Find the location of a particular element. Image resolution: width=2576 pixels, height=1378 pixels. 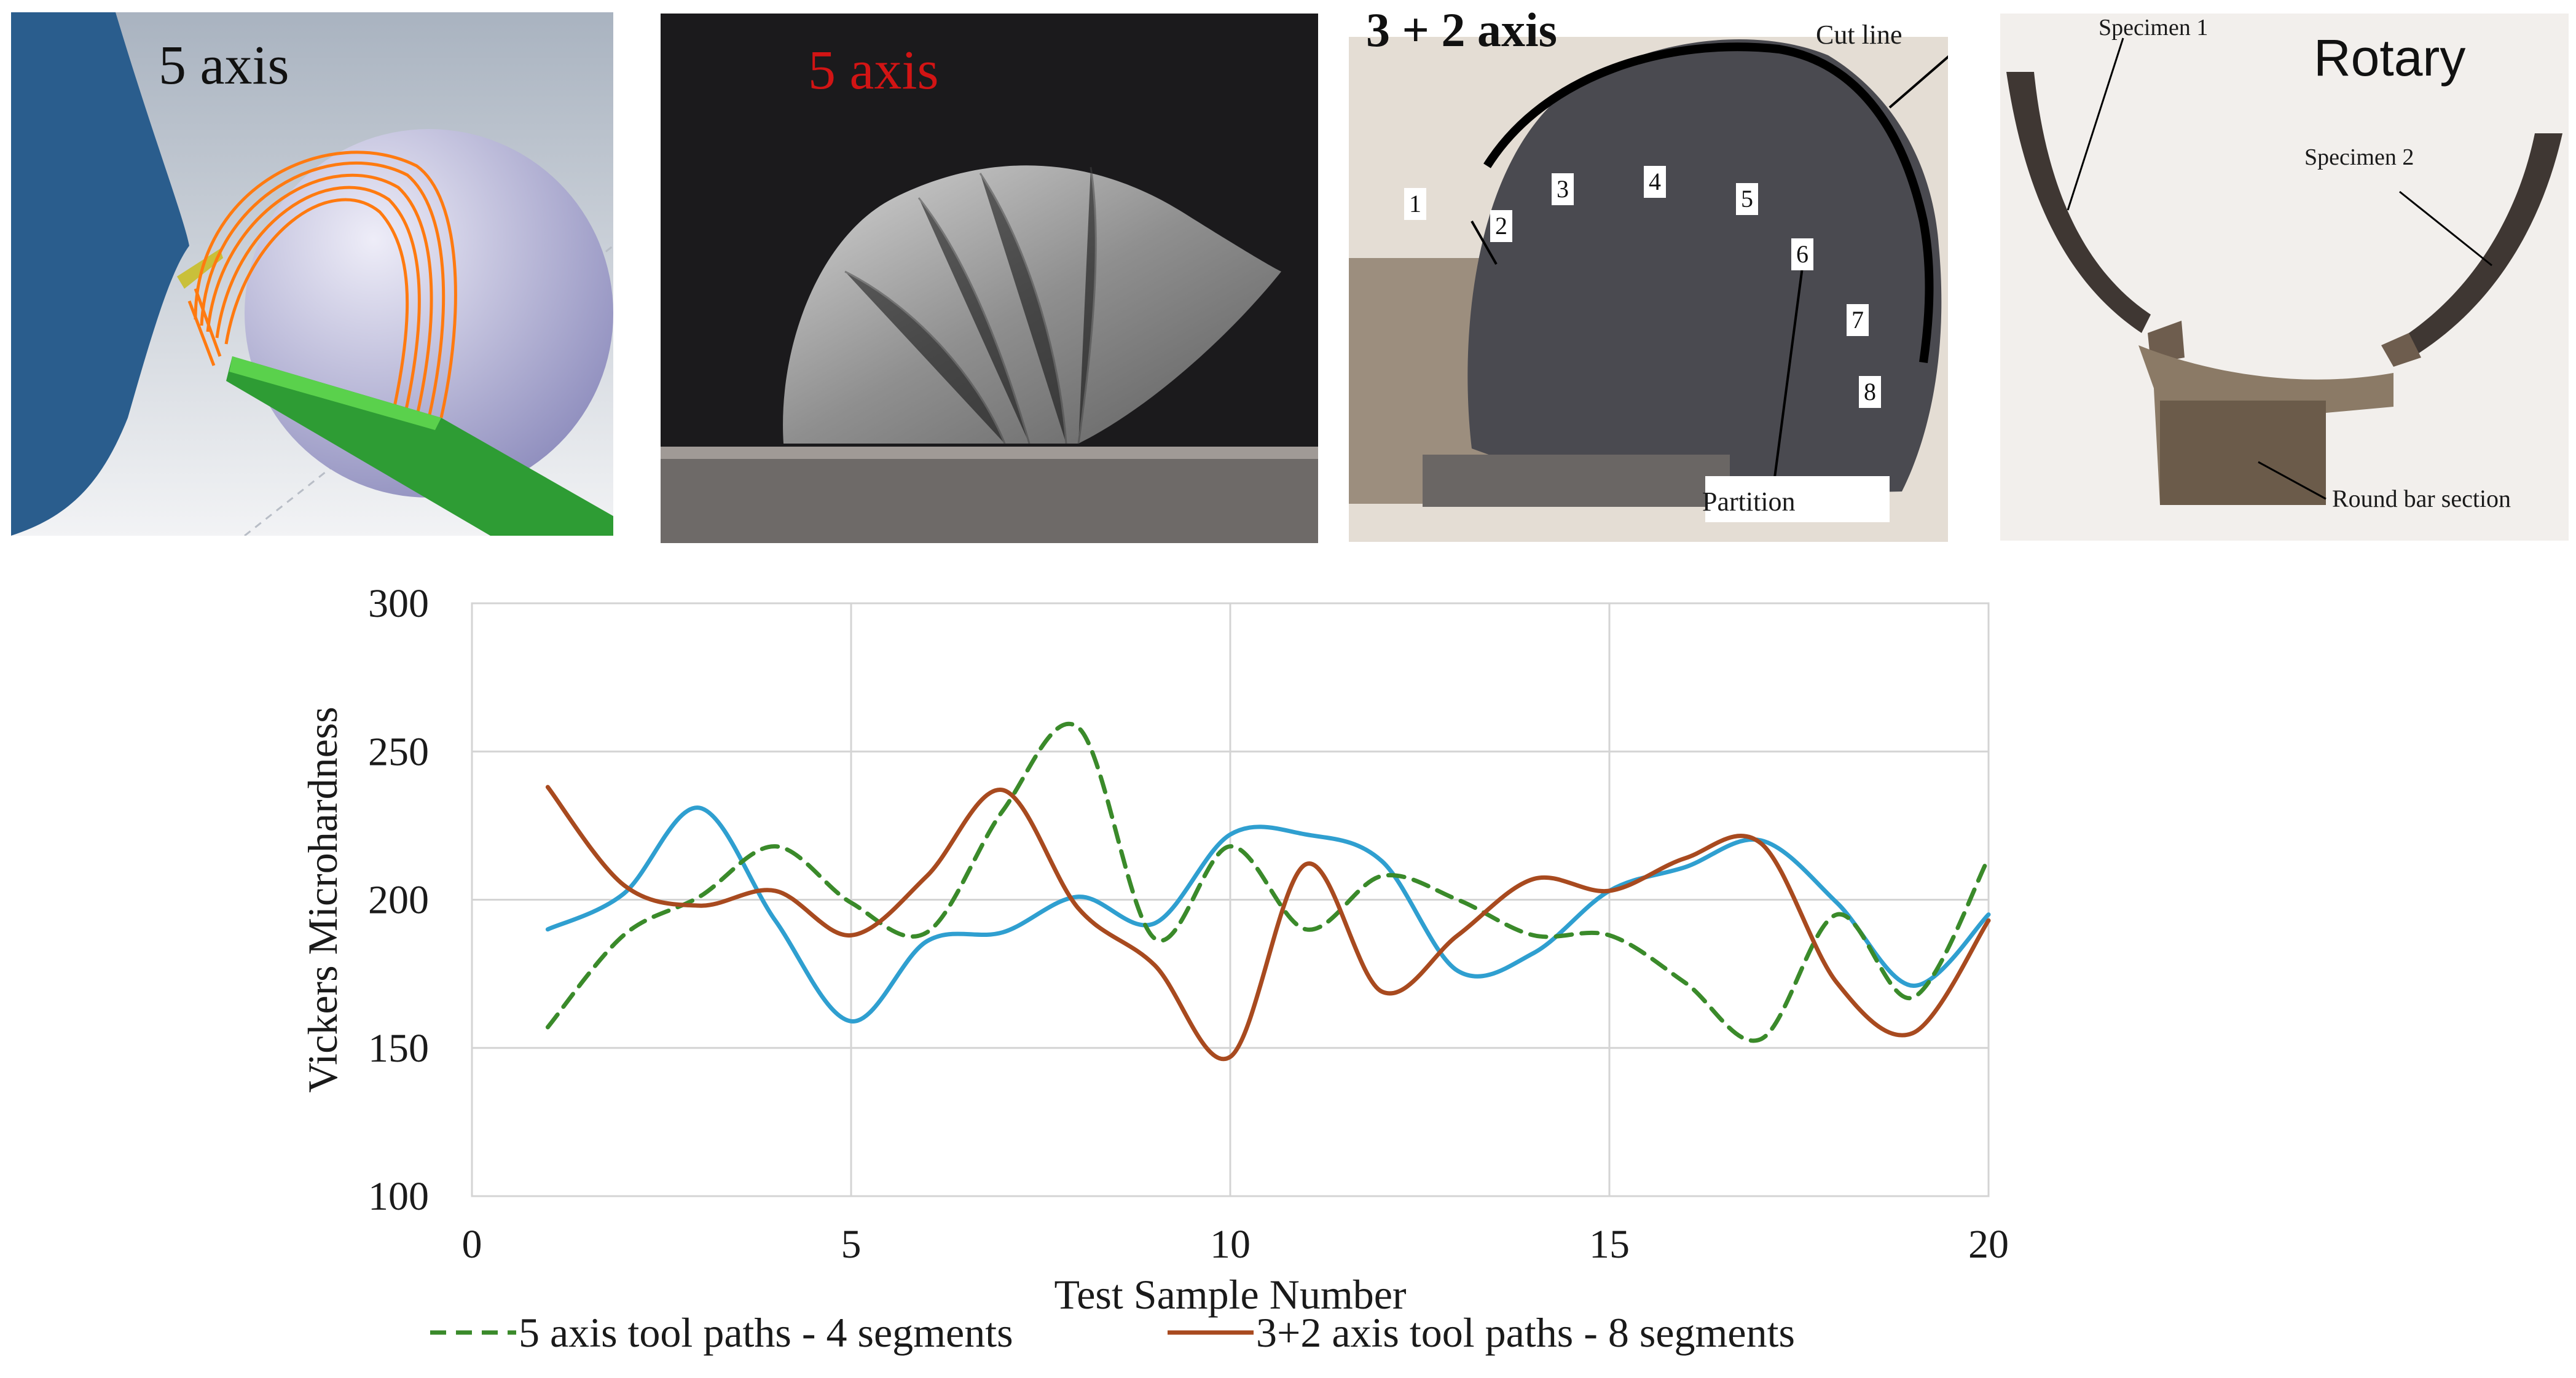

cad-tool-path-illustration is located at coordinates (312, 274).